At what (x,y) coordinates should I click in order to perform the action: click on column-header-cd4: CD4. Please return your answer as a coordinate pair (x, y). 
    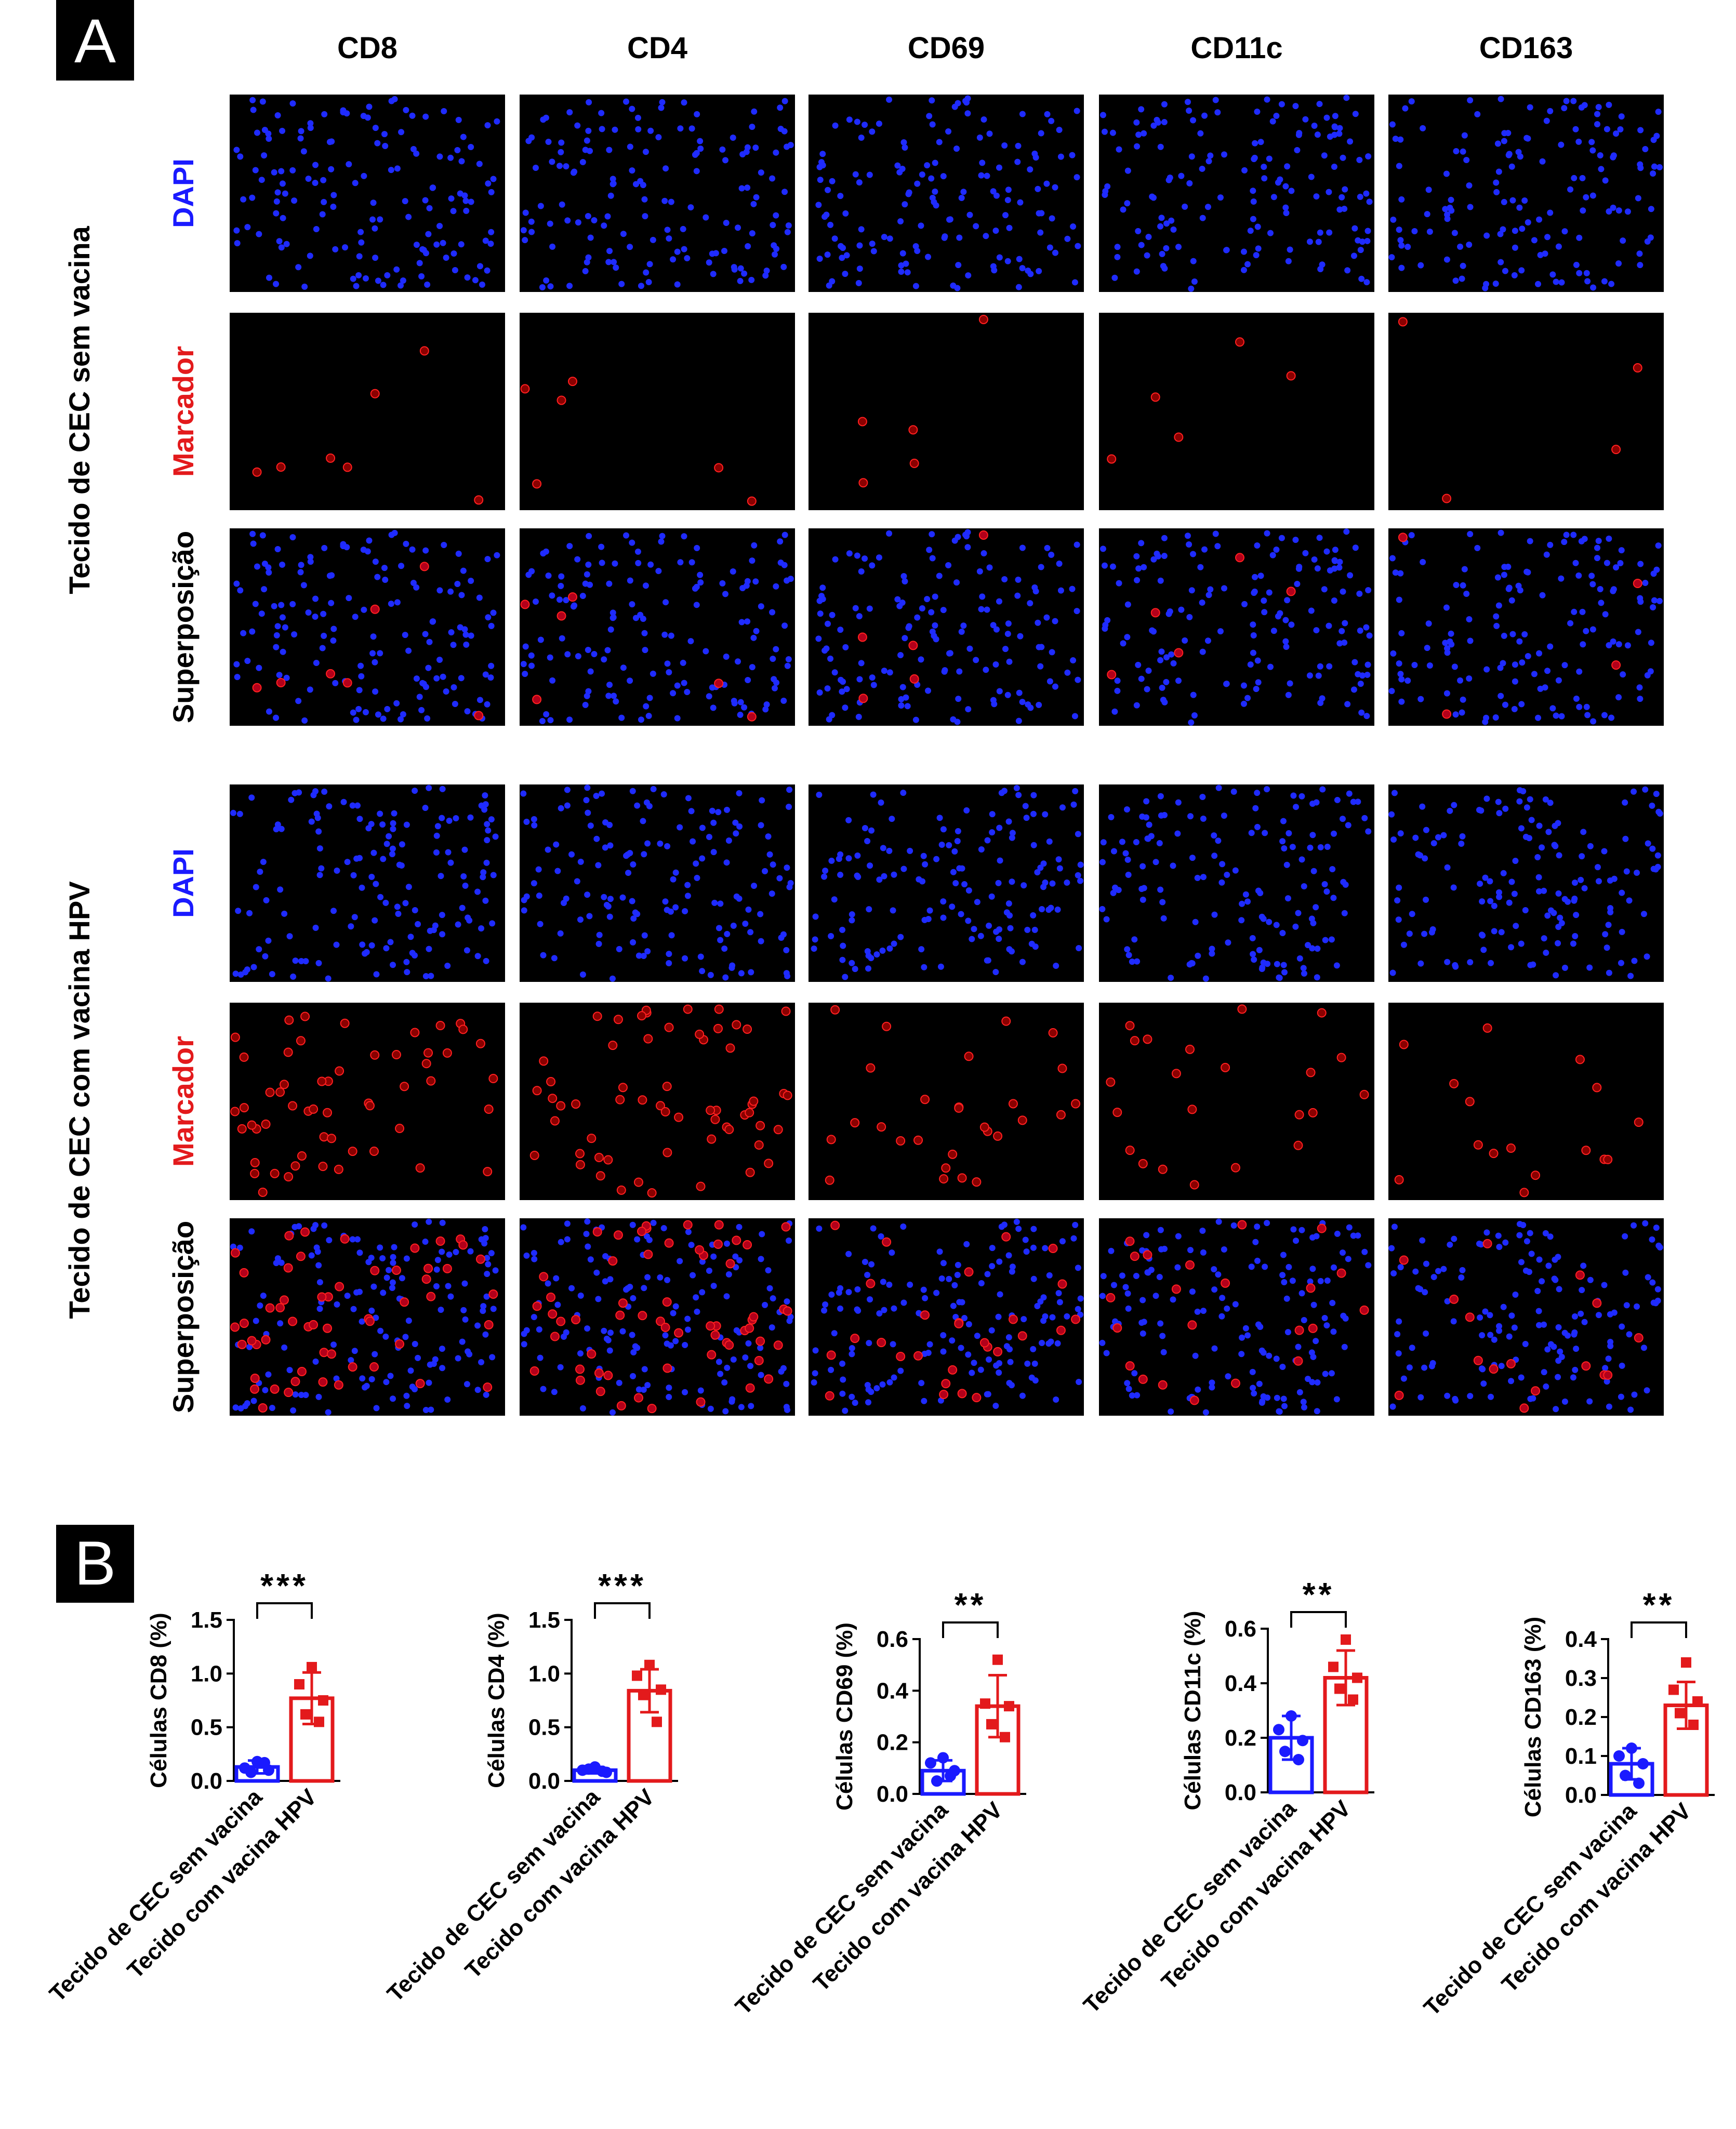
    Looking at the image, I should click on (657, 48).